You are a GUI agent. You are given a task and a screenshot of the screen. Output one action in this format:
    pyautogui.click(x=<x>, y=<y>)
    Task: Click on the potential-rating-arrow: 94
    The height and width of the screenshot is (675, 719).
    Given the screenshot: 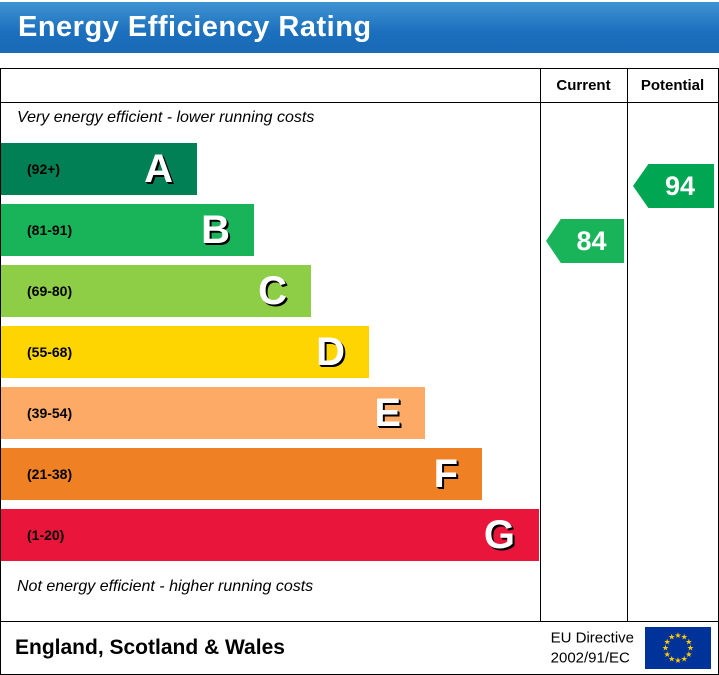 What is the action you would take?
    pyautogui.click(x=673, y=186)
    